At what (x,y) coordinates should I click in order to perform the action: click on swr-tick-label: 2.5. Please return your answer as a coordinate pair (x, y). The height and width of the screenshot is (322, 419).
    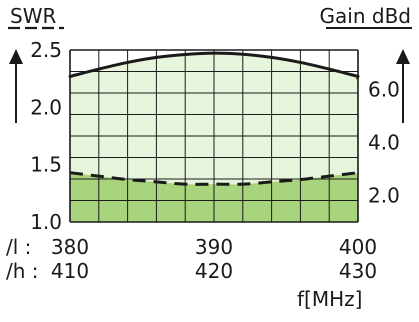
    Looking at the image, I should click on (46, 50).